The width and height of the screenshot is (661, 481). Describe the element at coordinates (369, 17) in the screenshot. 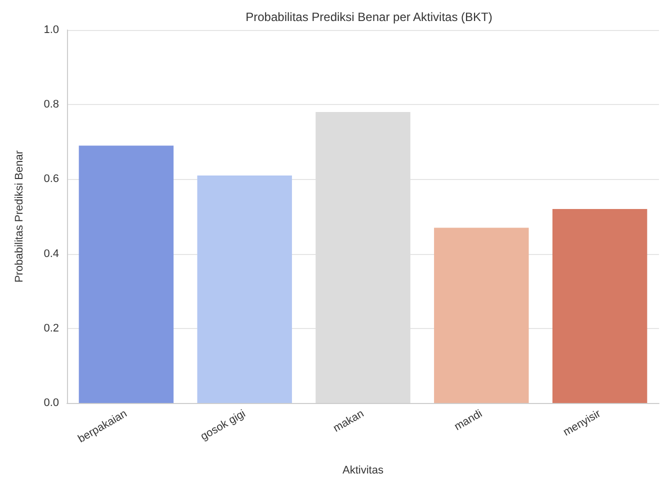

I see `chart-title: Probabilitas Prediksi Benar per Aktivitas (BKT)` at that location.